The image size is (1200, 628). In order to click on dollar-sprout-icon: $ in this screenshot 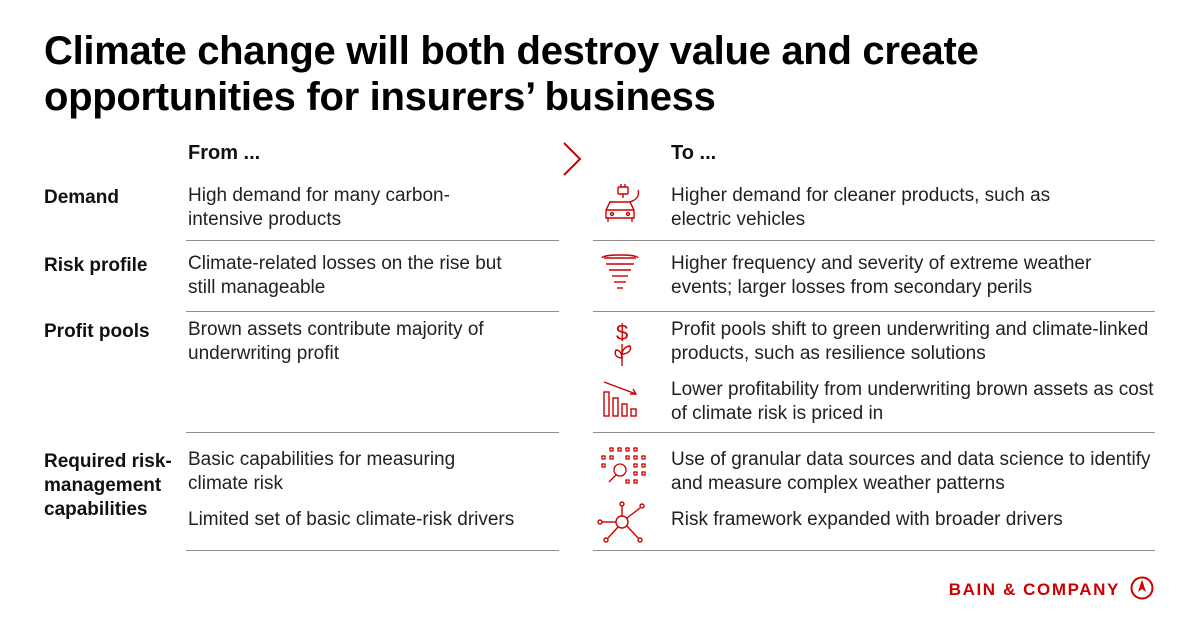, I will do `click(622, 343)`.